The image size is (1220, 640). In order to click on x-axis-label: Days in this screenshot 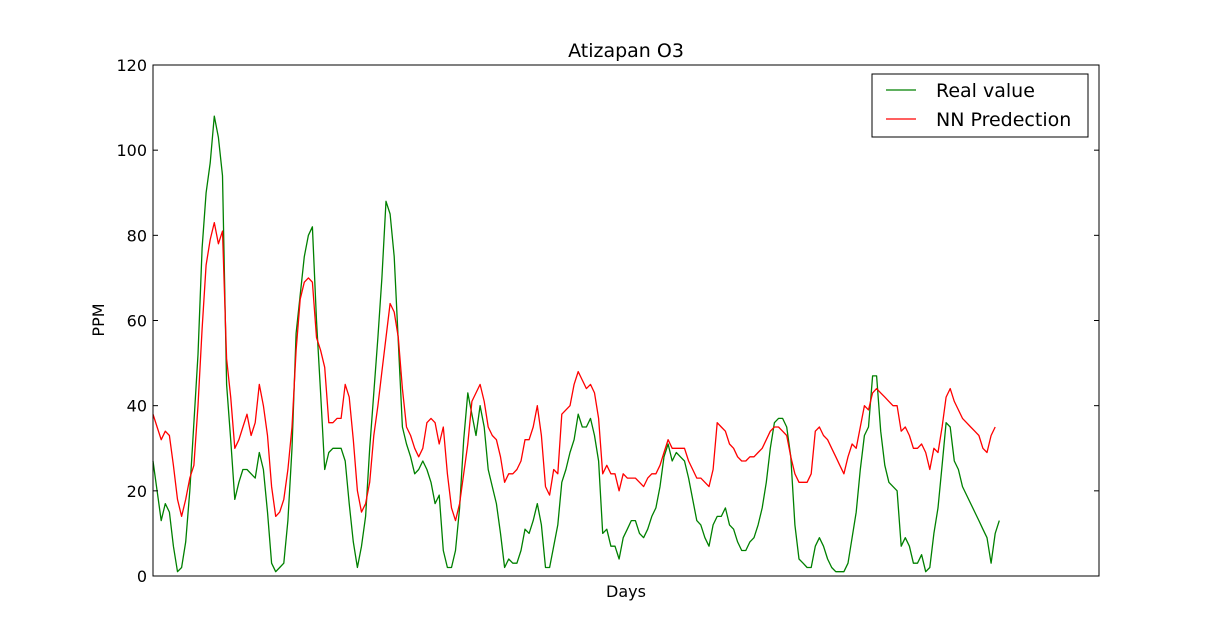, I will do `click(626, 591)`.